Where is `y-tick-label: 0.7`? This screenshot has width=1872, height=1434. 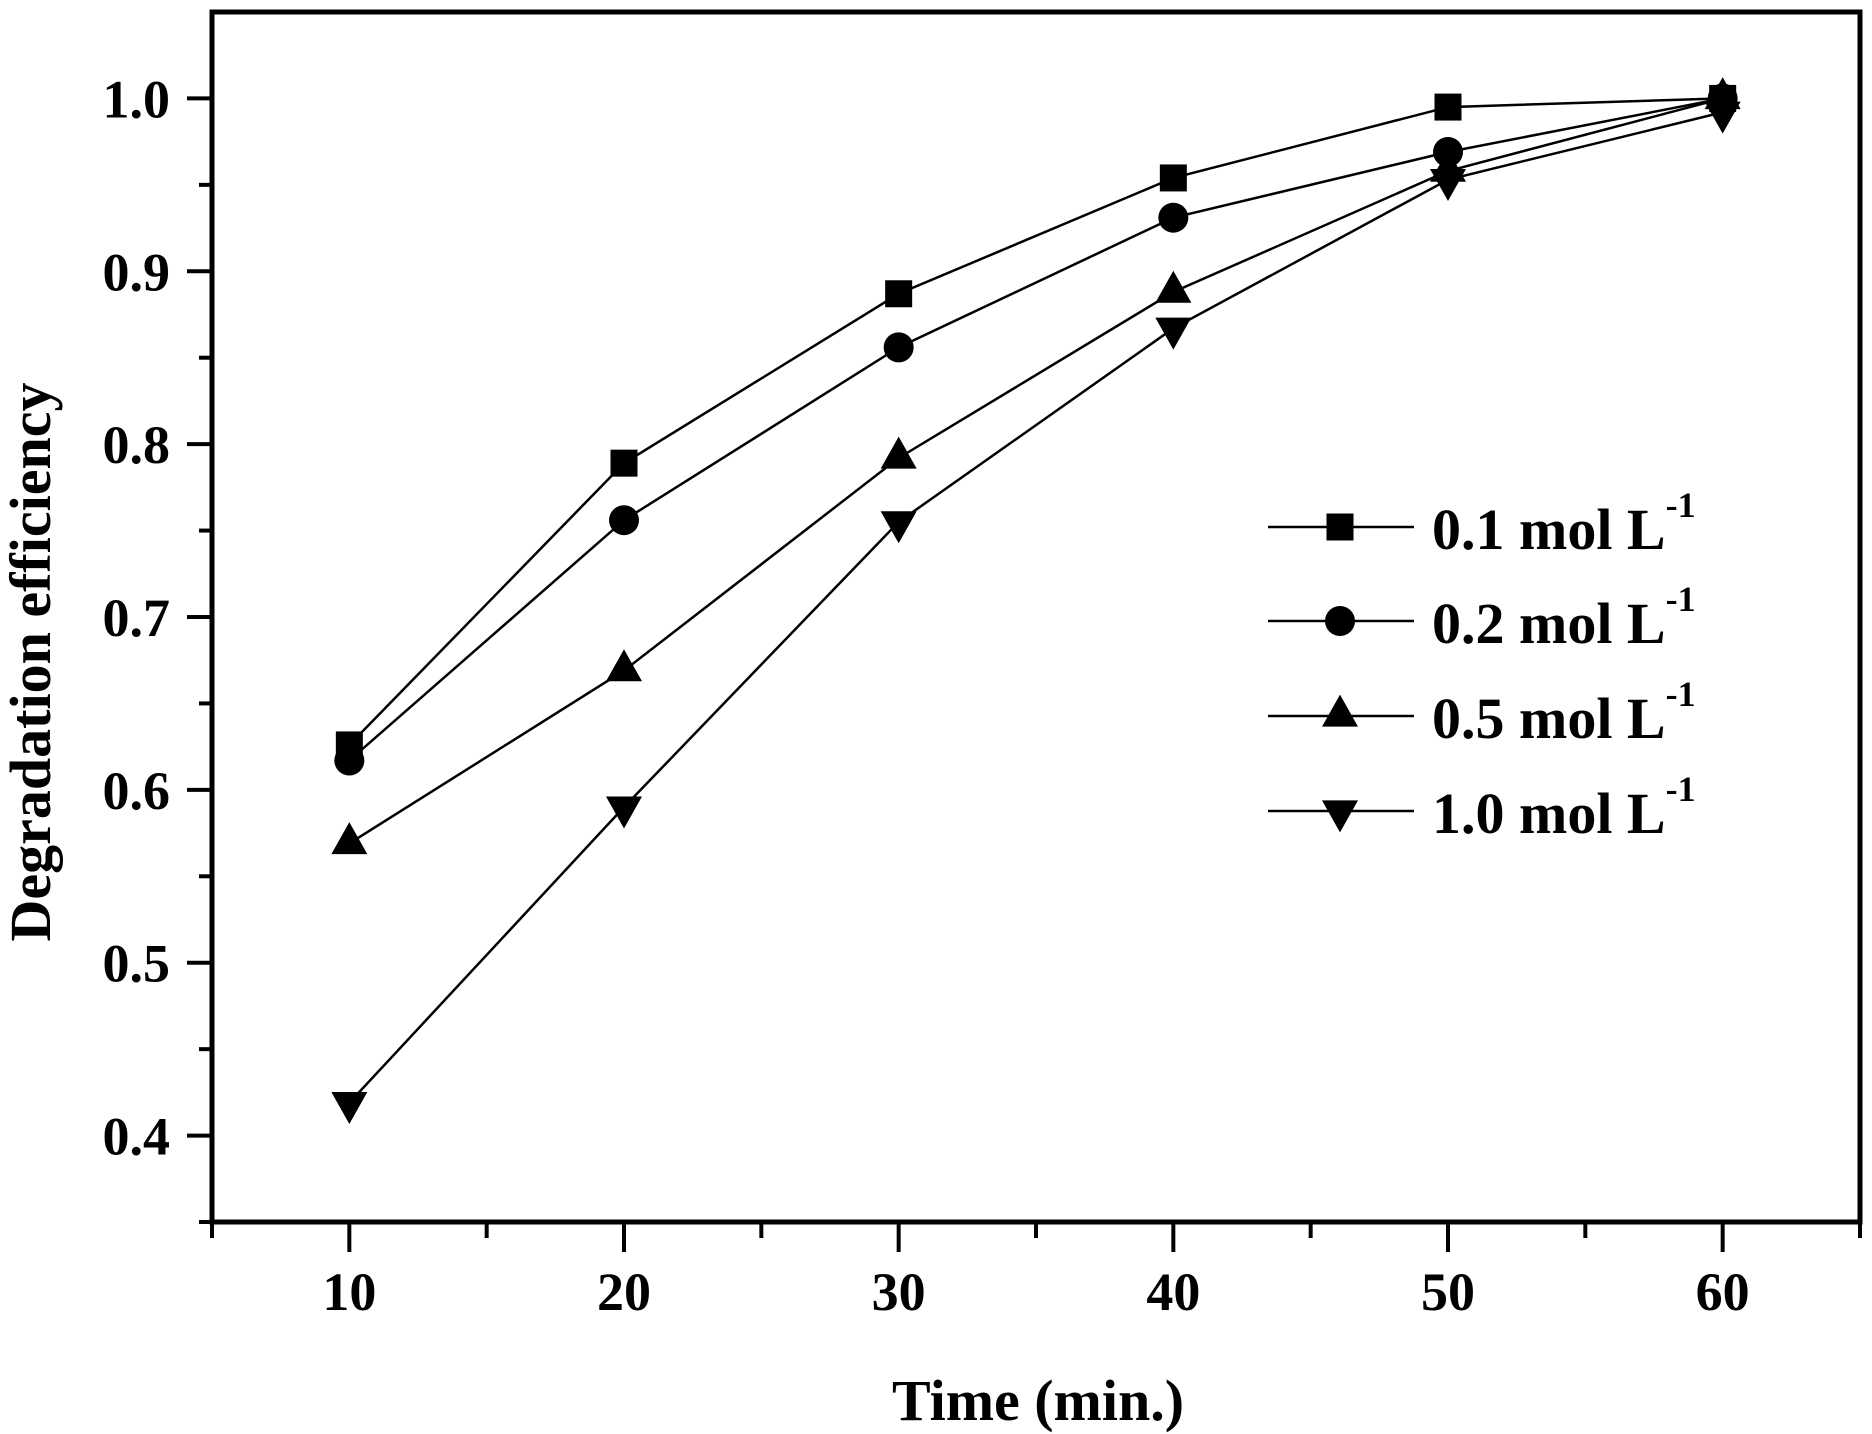
y-tick-label: 0.7 is located at coordinates (137, 618).